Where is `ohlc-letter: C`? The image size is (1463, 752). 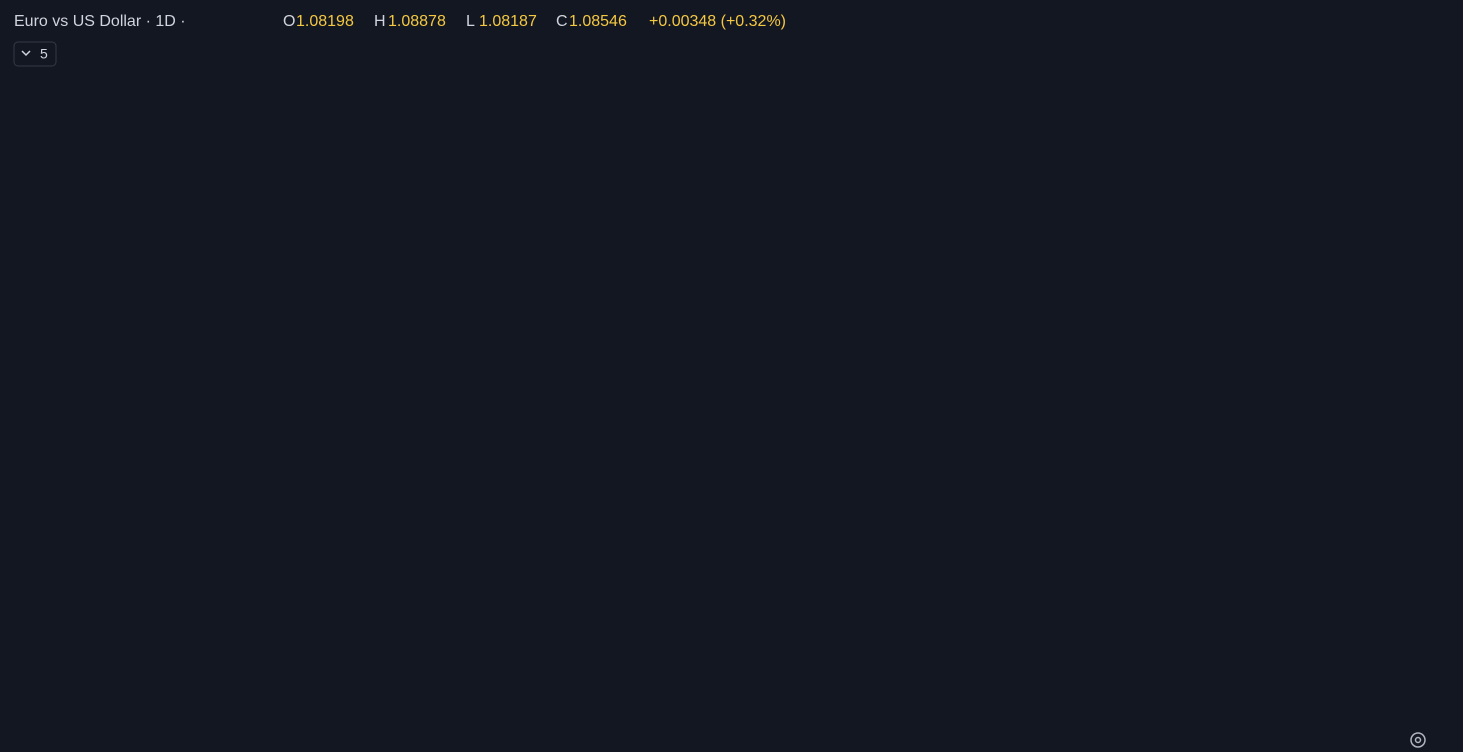 ohlc-letter: C is located at coordinates (562, 21).